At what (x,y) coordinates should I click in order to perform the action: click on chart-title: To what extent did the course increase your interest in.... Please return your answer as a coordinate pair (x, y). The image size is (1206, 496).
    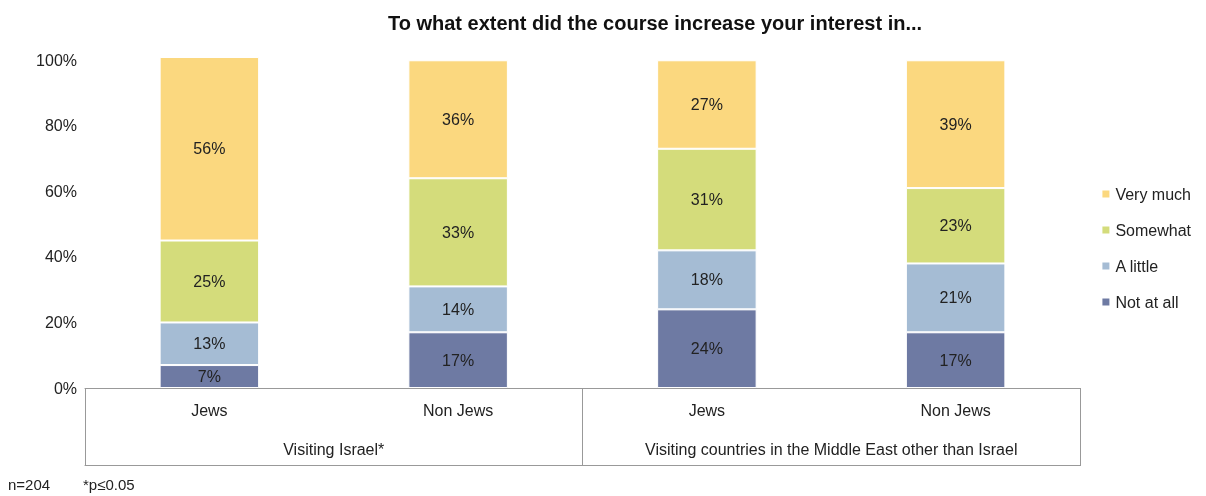
    Looking at the image, I should click on (655, 23).